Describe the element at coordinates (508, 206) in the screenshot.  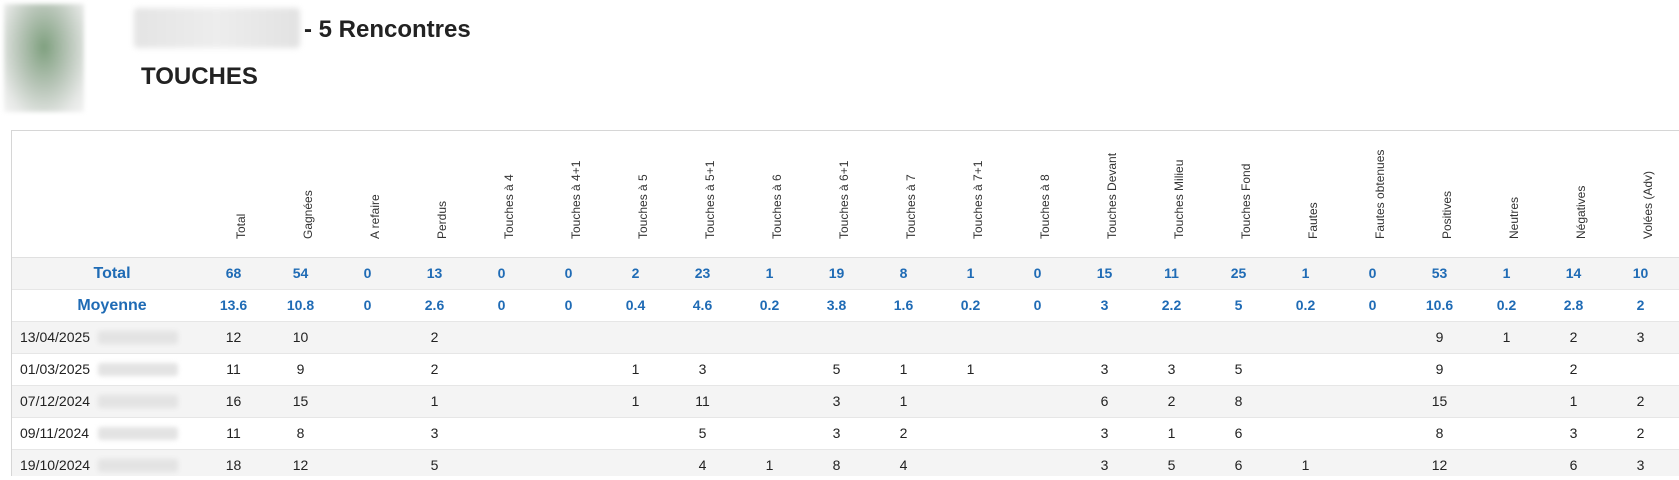
I see `column-header-label: Touches à 4` at that location.